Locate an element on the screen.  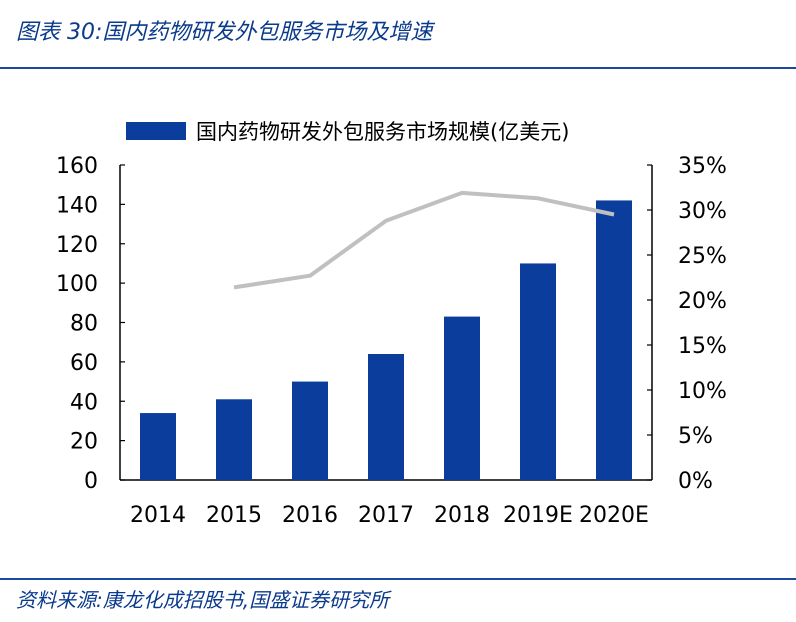
x-tick-label: 2018 is located at coordinates (462, 515).